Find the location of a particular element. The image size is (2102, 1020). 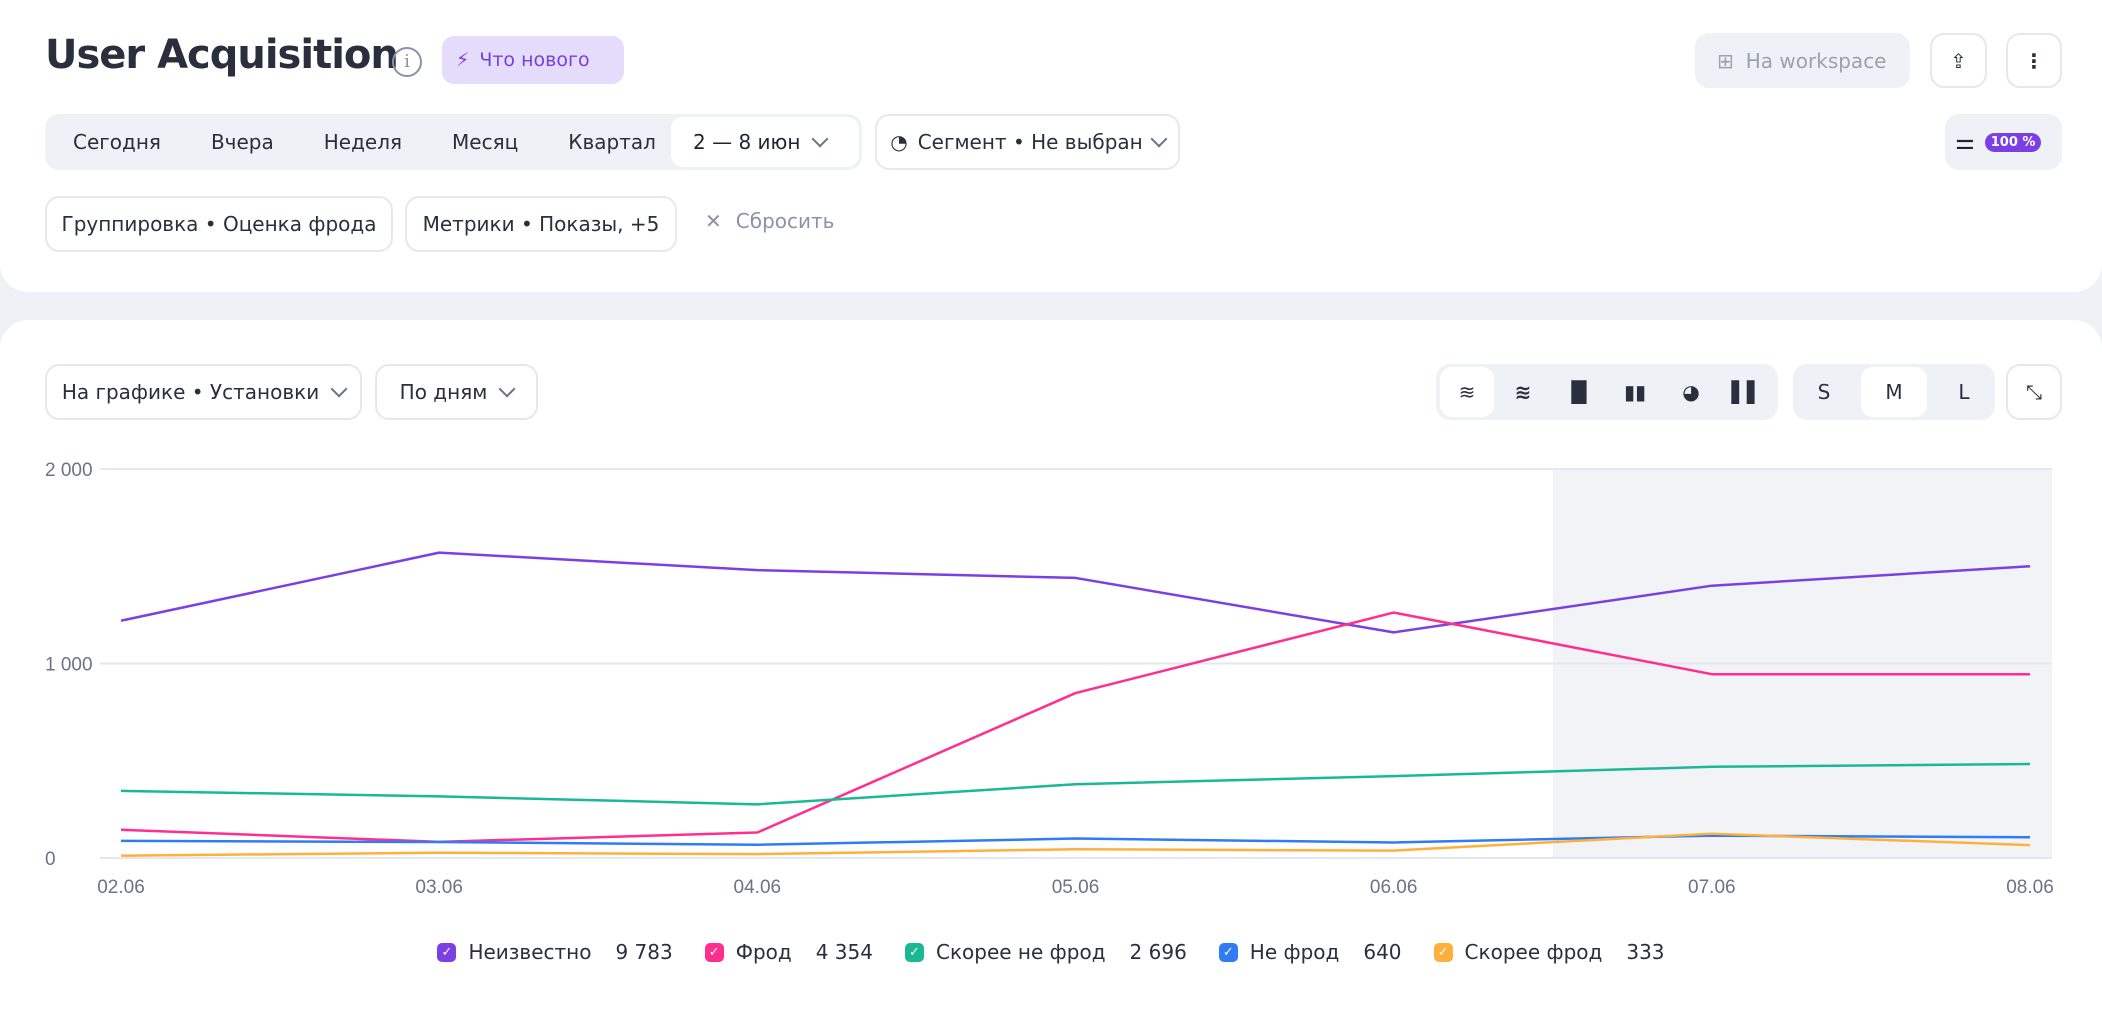

size-m: M is located at coordinates (1894, 392).